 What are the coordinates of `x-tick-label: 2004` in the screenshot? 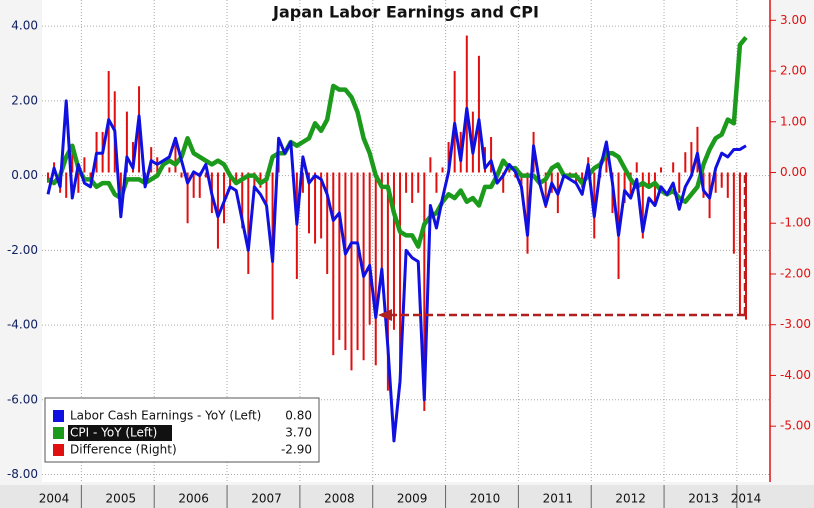 It's located at (54, 499).